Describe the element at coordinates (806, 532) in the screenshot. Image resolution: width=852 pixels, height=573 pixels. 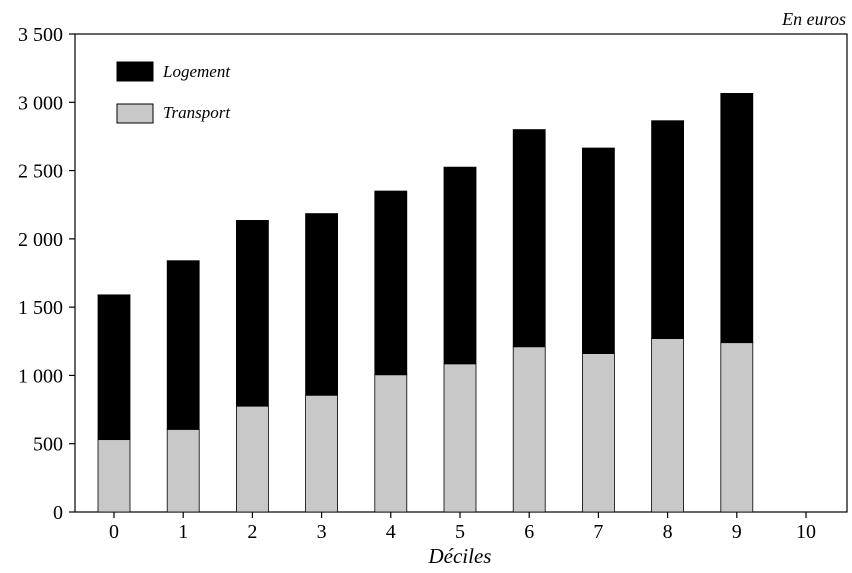
I see `x-tick-label: 10` at that location.